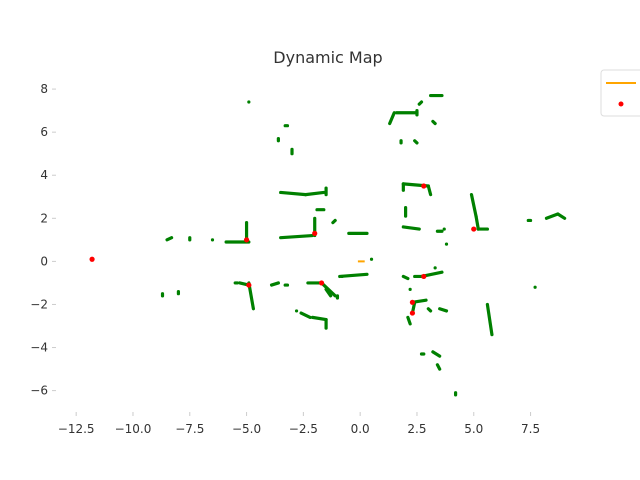 The image size is (640, 480). I want to click on y-tick-label: −2, so click(39, 304).